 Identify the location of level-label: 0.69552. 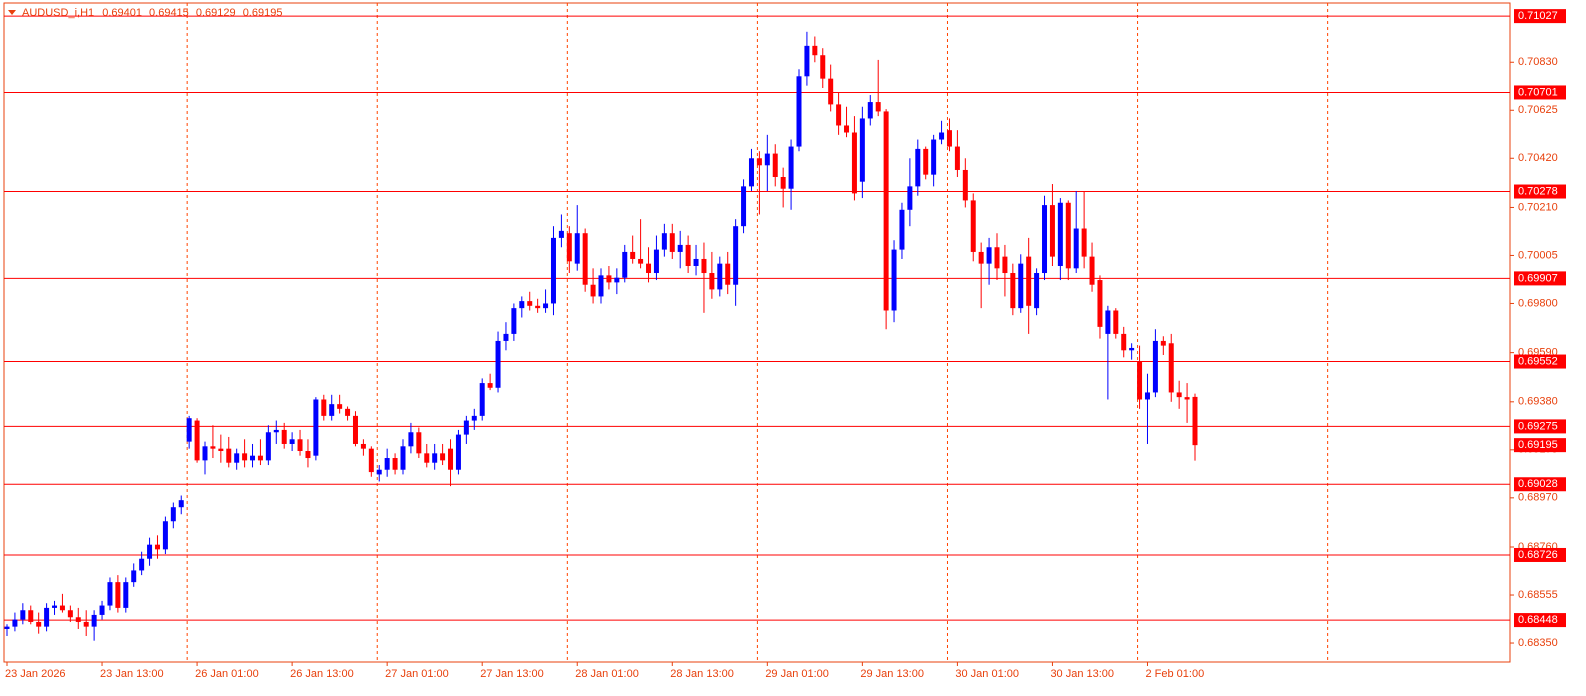
(1538, 361).